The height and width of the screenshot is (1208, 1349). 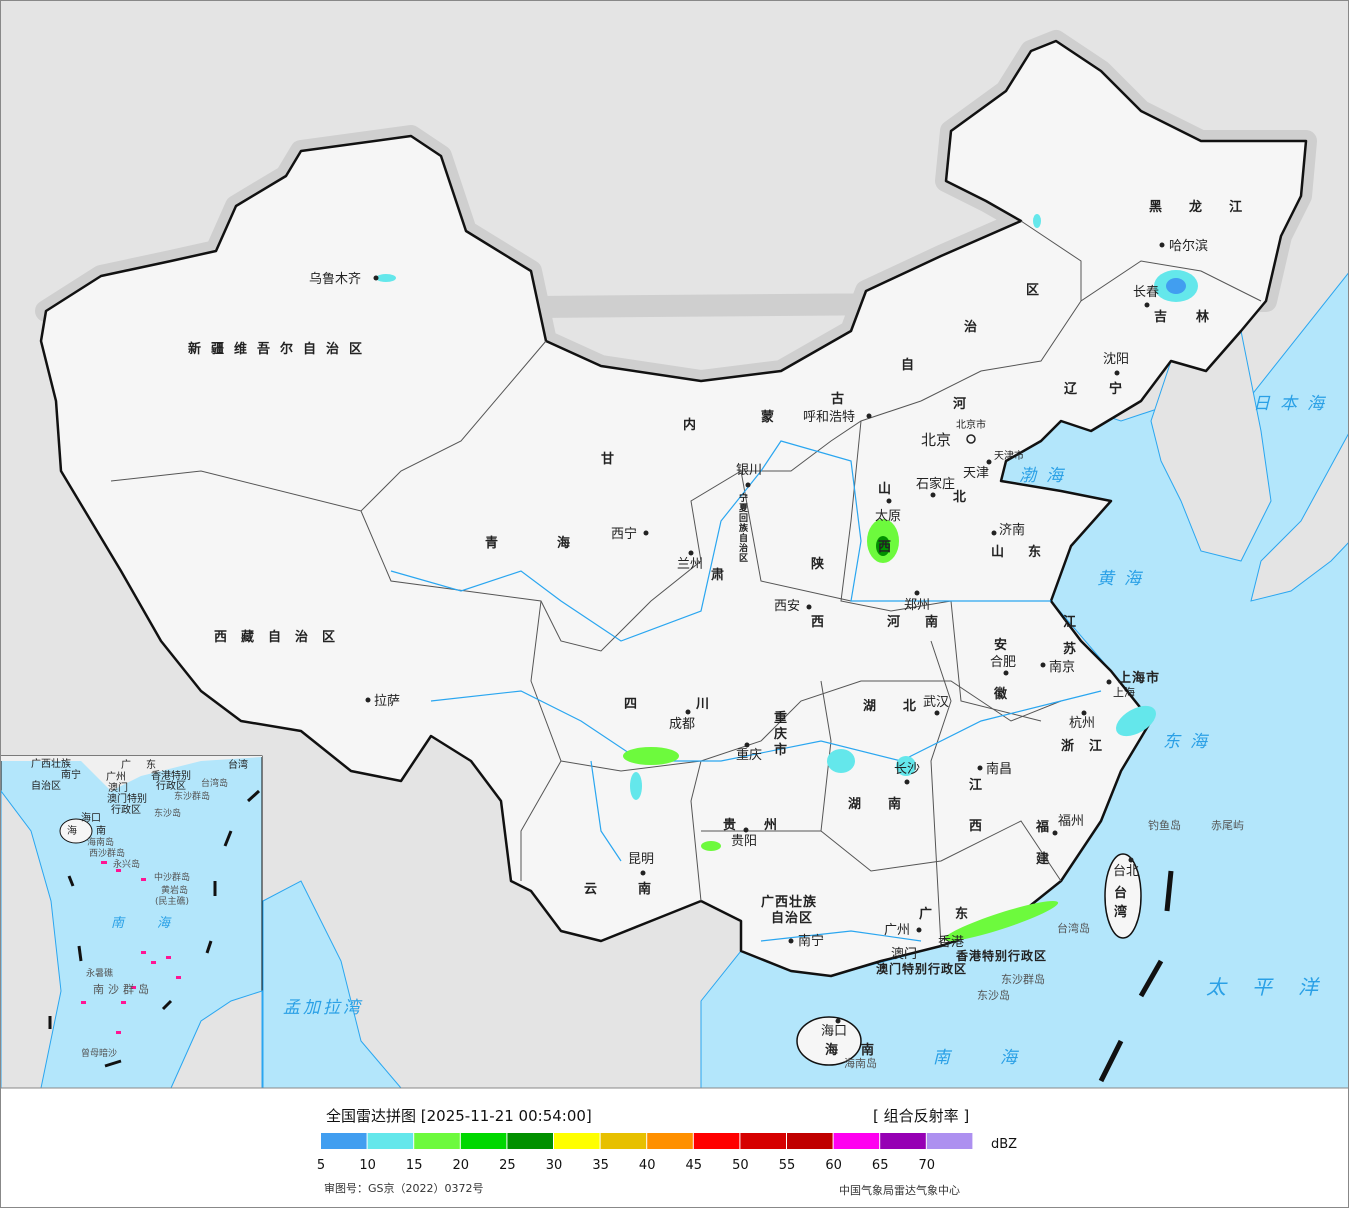 What do you see at coordinates (833, 1165) in the screenshot?
I see `colorbar-tick-label: 60` at bounding box center [833, 1165].